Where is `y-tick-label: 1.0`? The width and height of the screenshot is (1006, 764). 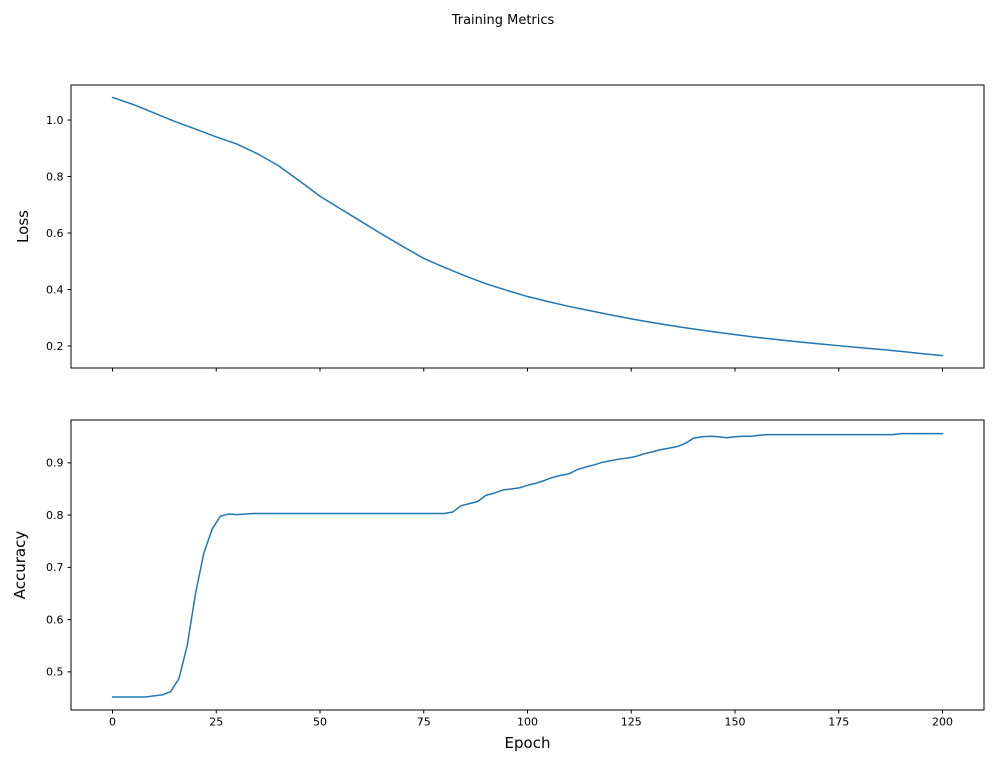 y-tick-label: 1.0 is located at coordinates (55, 120).